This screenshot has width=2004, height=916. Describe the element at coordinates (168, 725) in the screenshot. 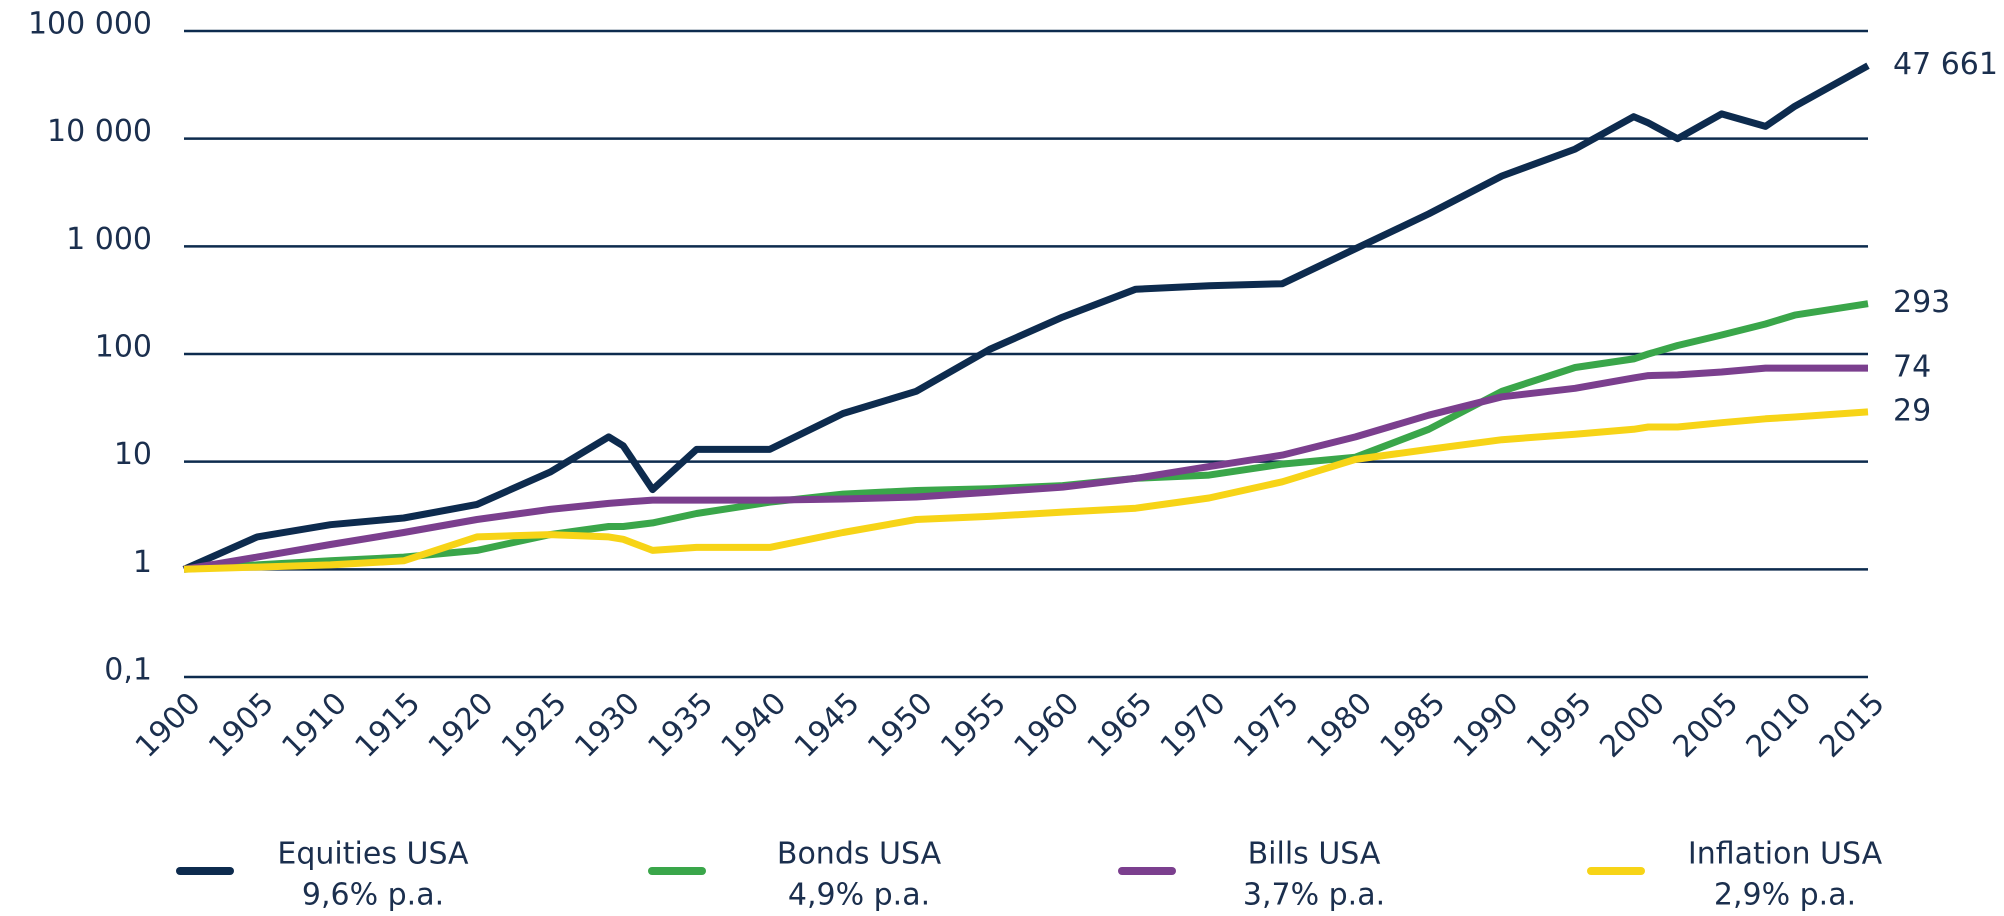

I see `x-tick-label: 1900` at that location.